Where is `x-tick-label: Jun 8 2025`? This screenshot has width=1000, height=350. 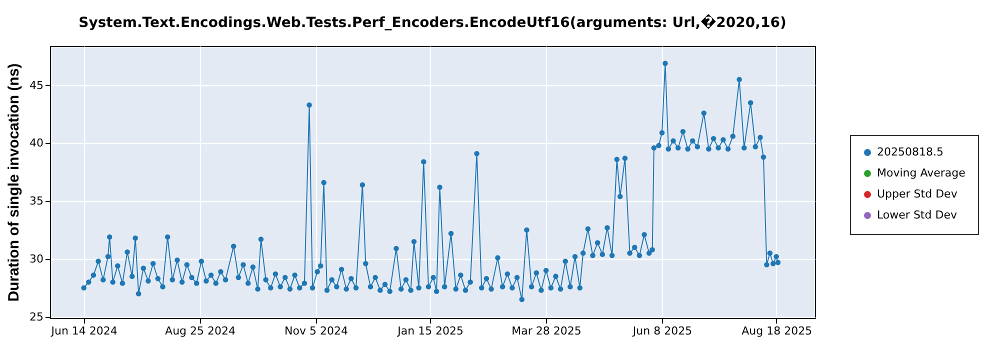
x-tick-label: Jun 8 2025 is located at coordinates (662, 331).